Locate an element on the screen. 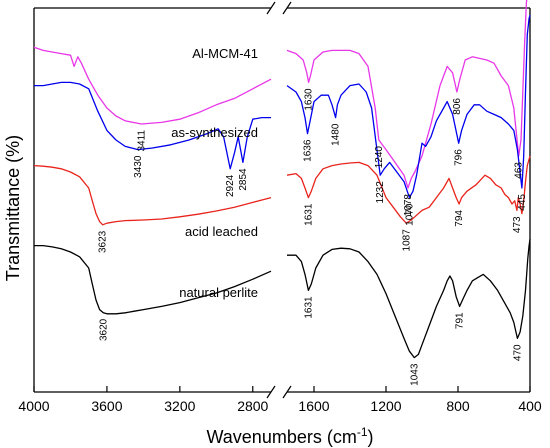 Image resolution: width=550 pixels, height=448 pixels. x-tick-label: 3600 is located at coordinates (106, 406).